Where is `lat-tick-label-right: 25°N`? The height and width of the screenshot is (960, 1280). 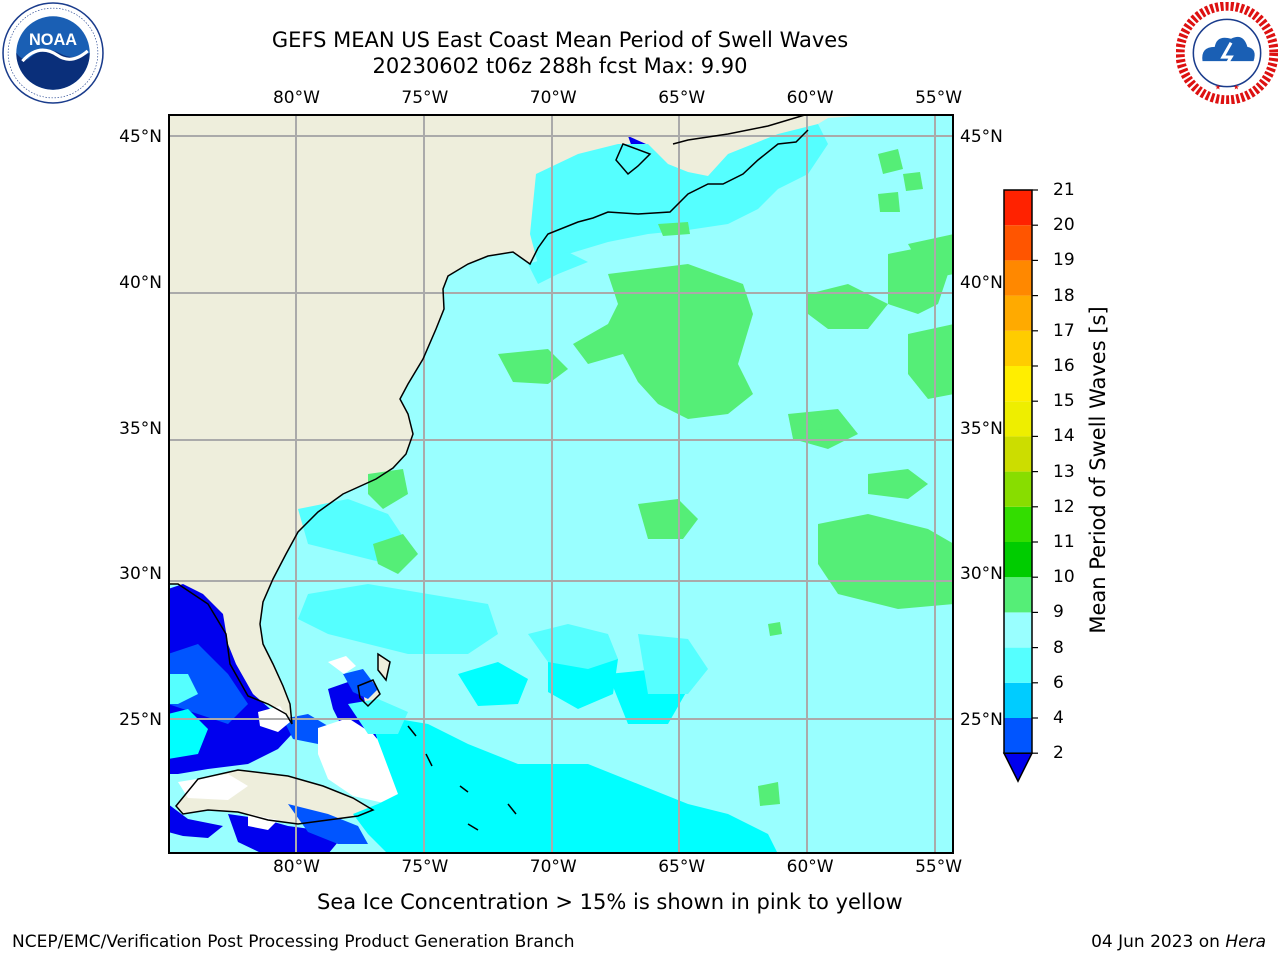
lat-tick-label-right: 25°N is located at coordinates (981, 719).